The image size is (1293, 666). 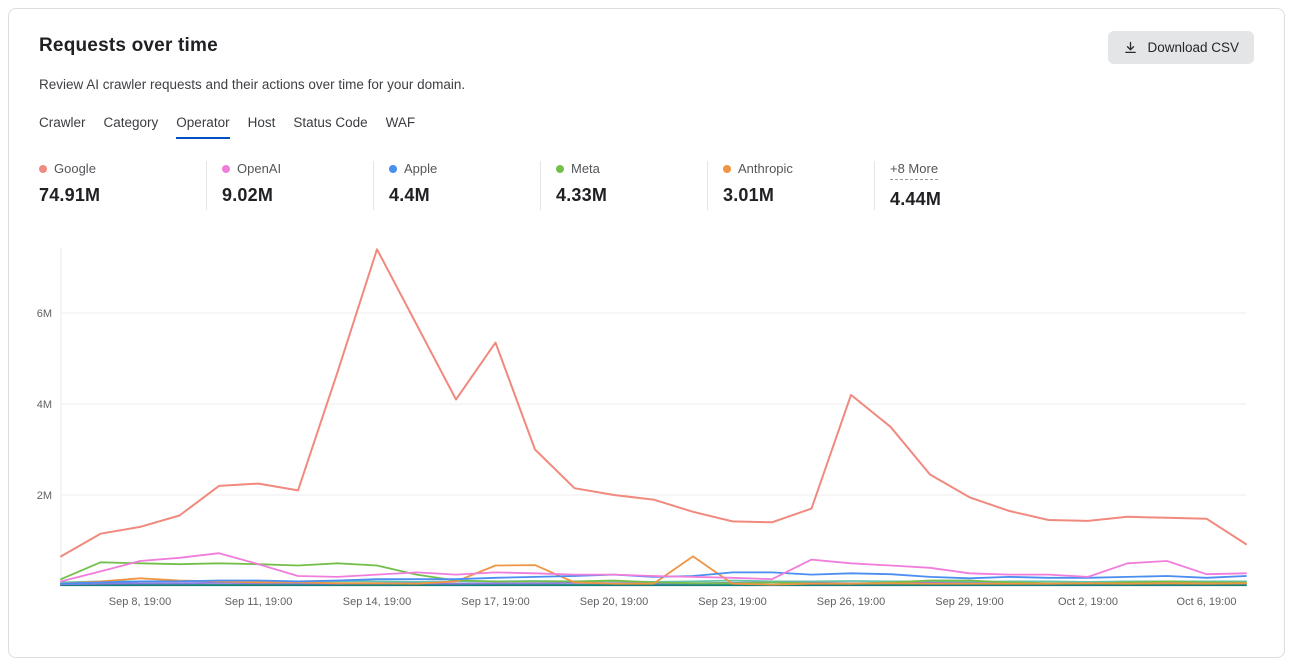 What do you see at coordinates (1130, 47) in the screenshot?
I see `download-icon` at bounding box center [1130, 47].